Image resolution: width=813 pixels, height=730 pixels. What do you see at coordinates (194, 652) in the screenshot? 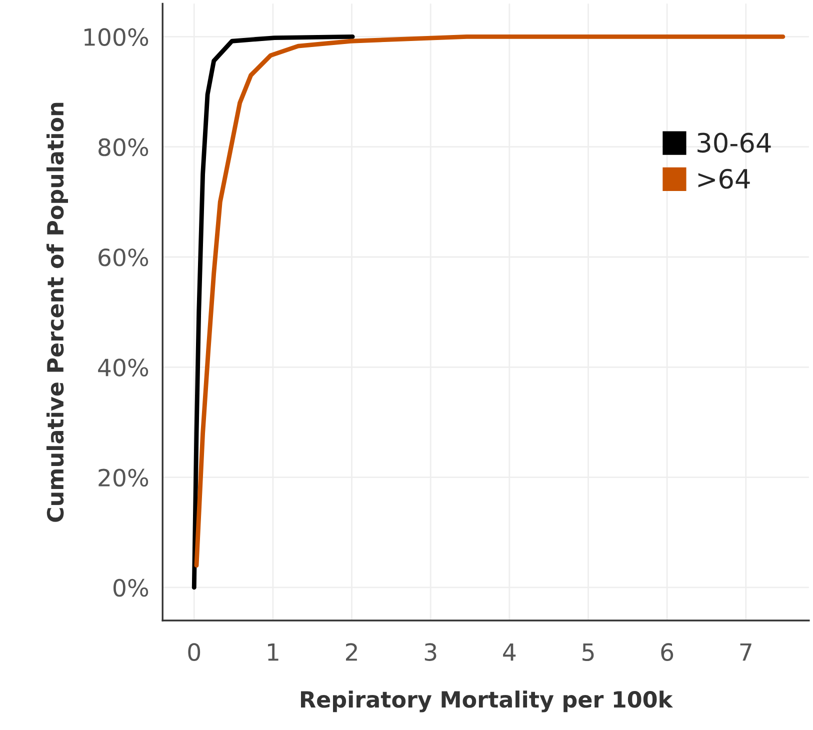
I see `x-tick-label: 0` at bounding box center [194, 652].